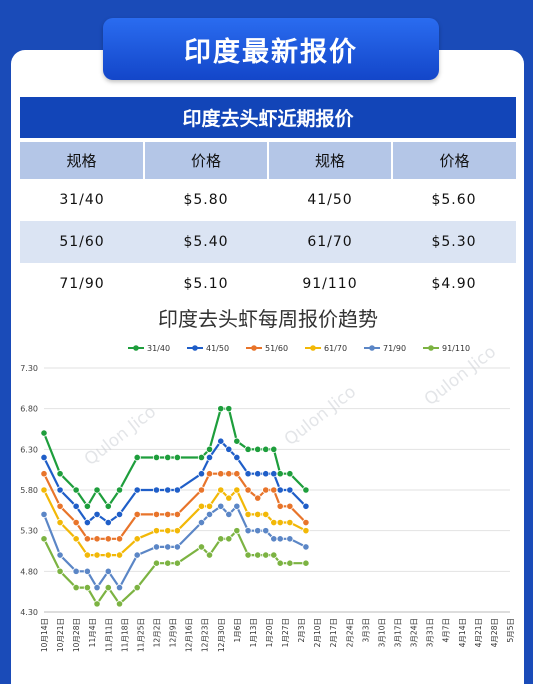 The image size is (533, 684). I want to click on y-tick-label: 4.80, so click(29, 571).